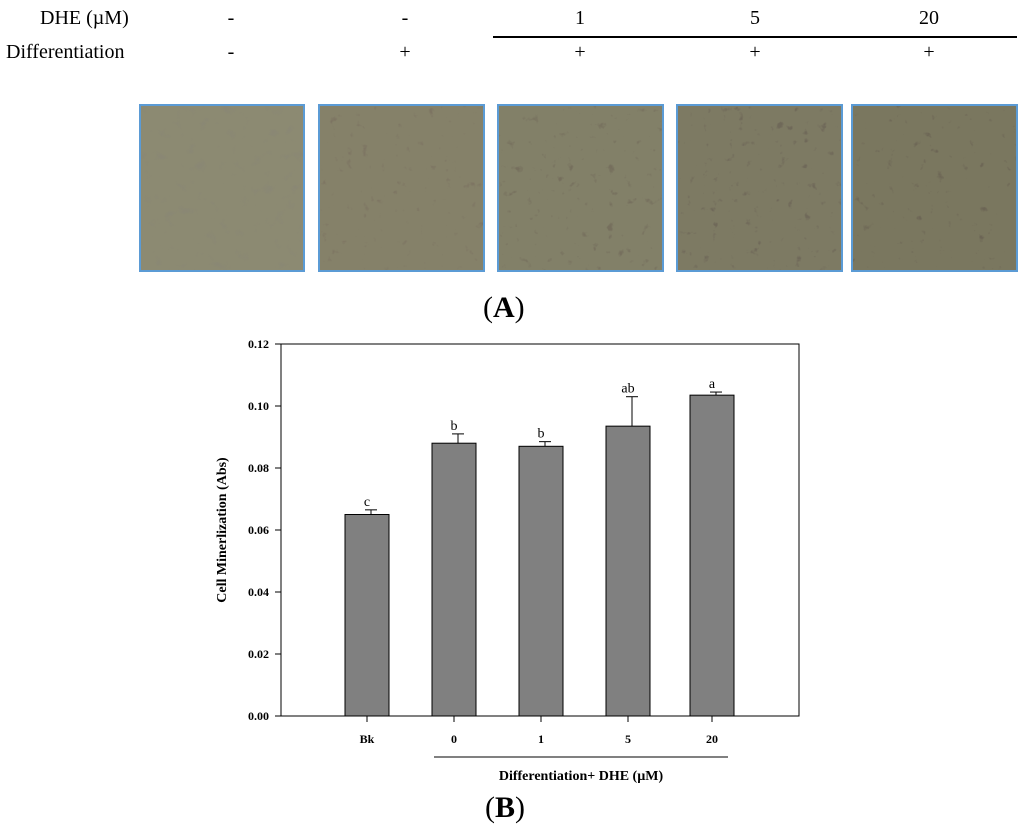  I want to click on diff-value-4: +, so click(755, 52).